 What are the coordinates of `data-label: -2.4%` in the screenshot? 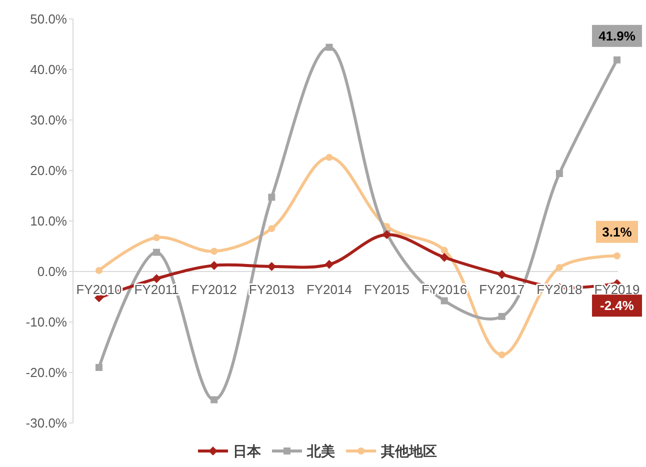 It's located at (617, 306).